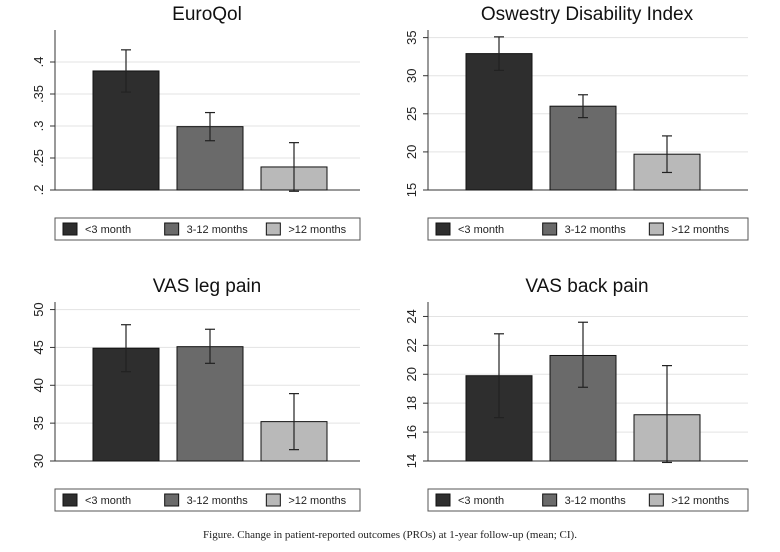 The width and height of the screenshot is (780, 552). What do you see at coordinates (207, 14) in the screenshot?
I see `chart-title: EuroQol` at bounding box center [207, 14].